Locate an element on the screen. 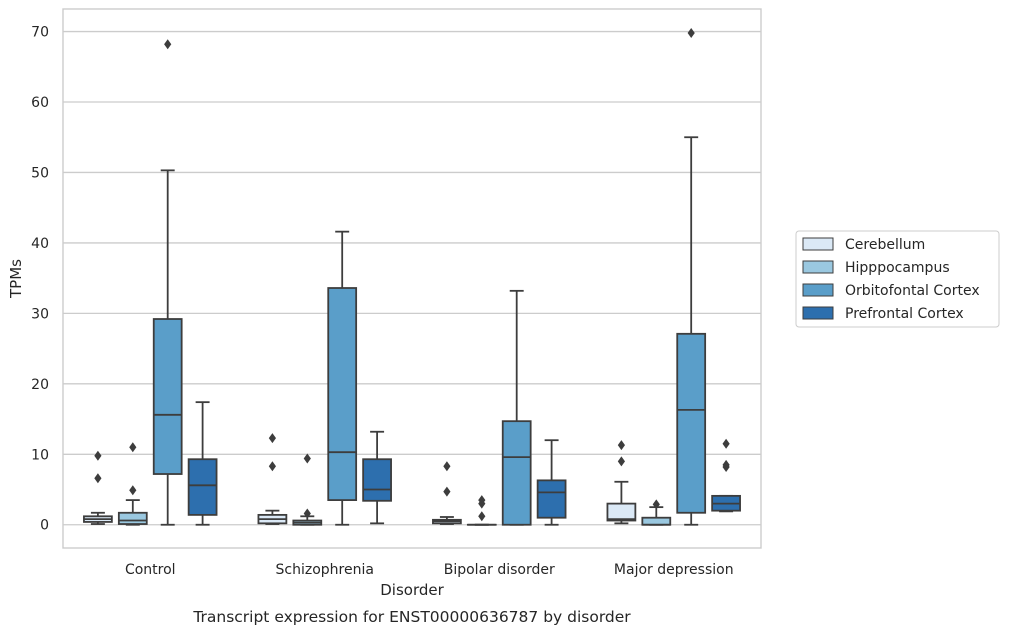  y-tick-label: 60 is located at coordinates (40, 103).